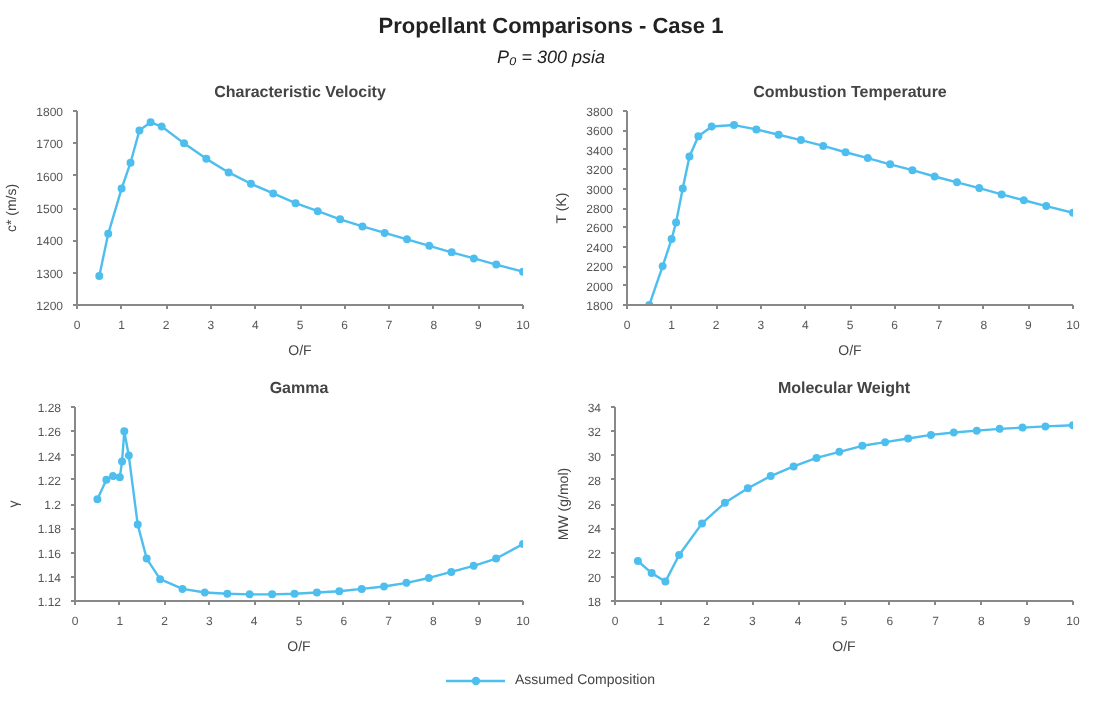 This screenshot has height=706, width=1100. I want to click on chart-title: Gamma, so click(299, 388).